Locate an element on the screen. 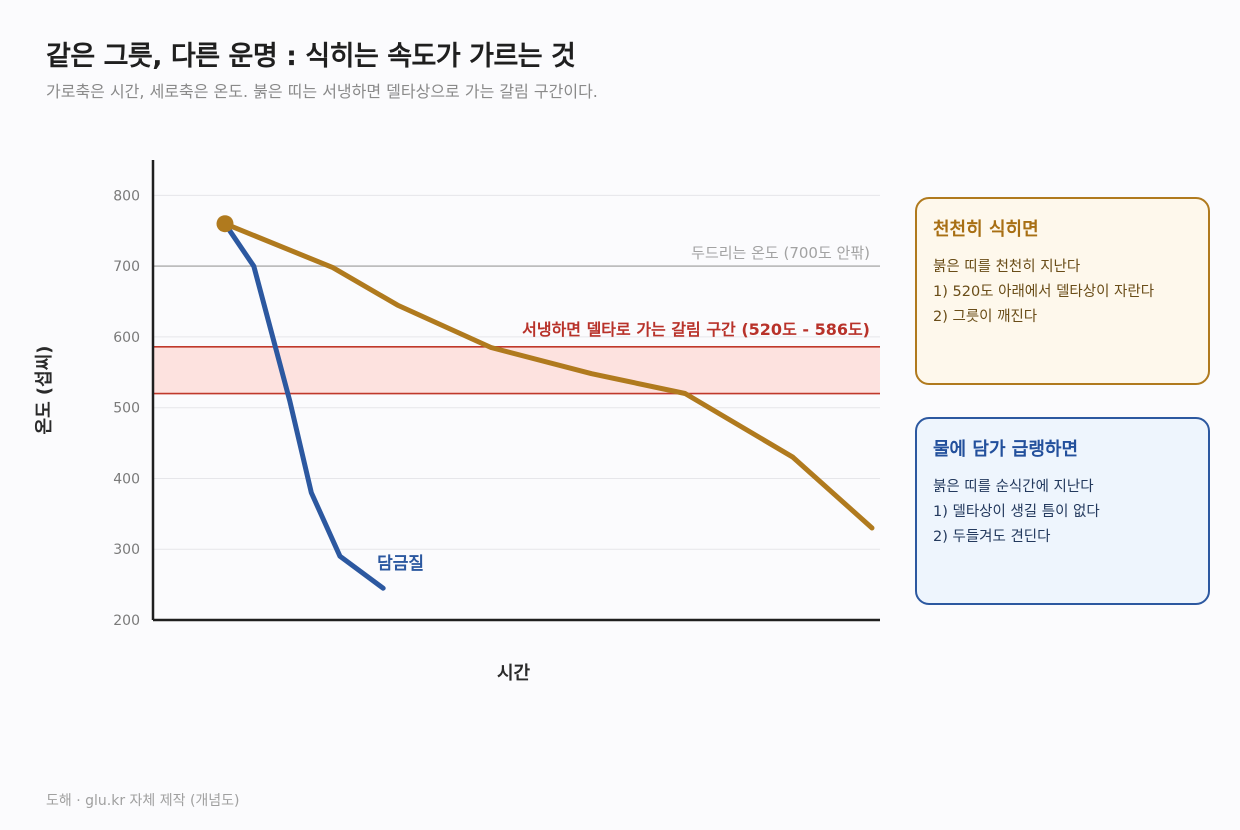  quench-card-line-2: 1) 델타상이 생길 틈이 없다 is located at coordinates (1016, 512).